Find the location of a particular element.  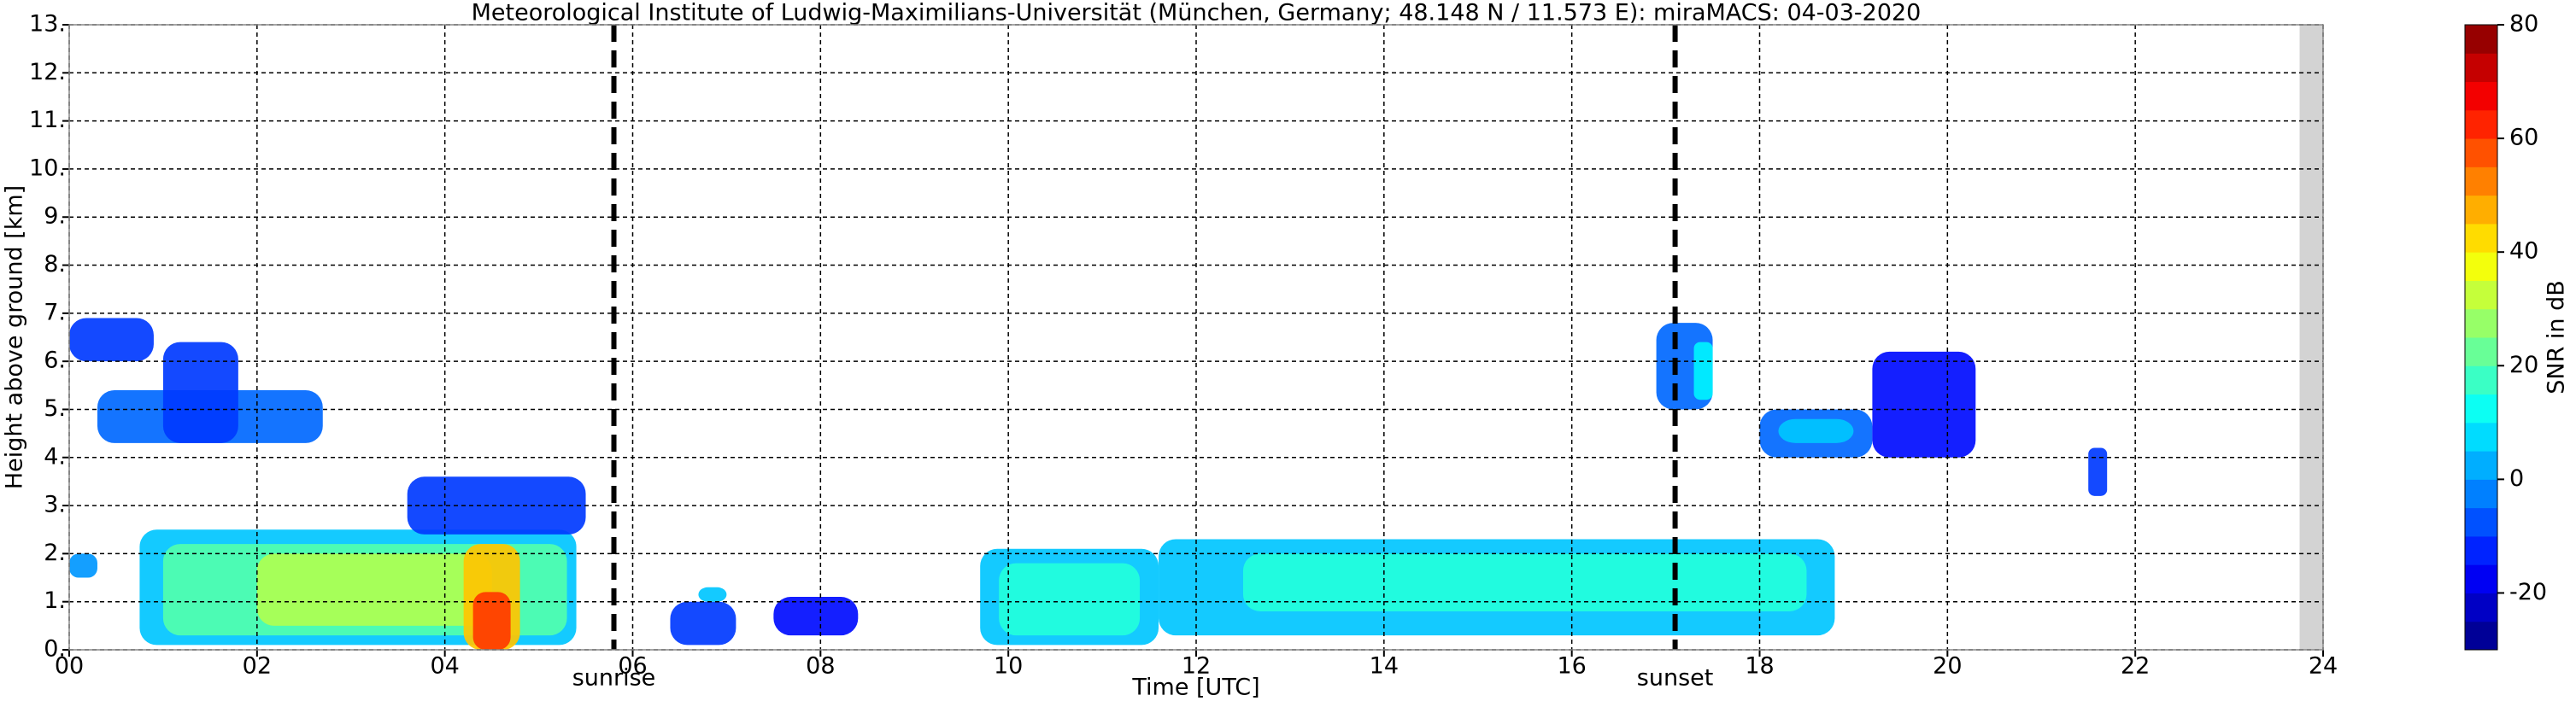

y-tick-label: 8. is located at coordinates (55, 264).